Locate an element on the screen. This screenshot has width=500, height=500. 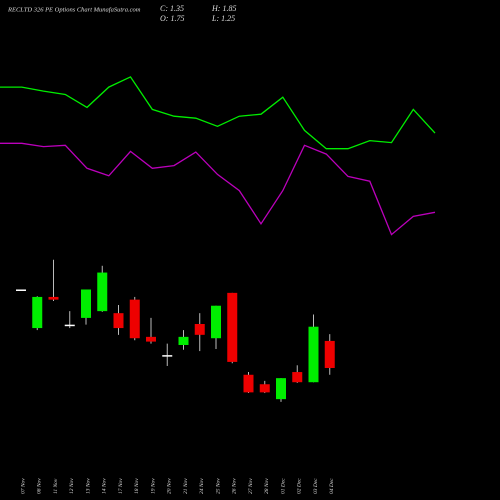
x-tick-label: 04 Dec is located at coordinates (331, 486).